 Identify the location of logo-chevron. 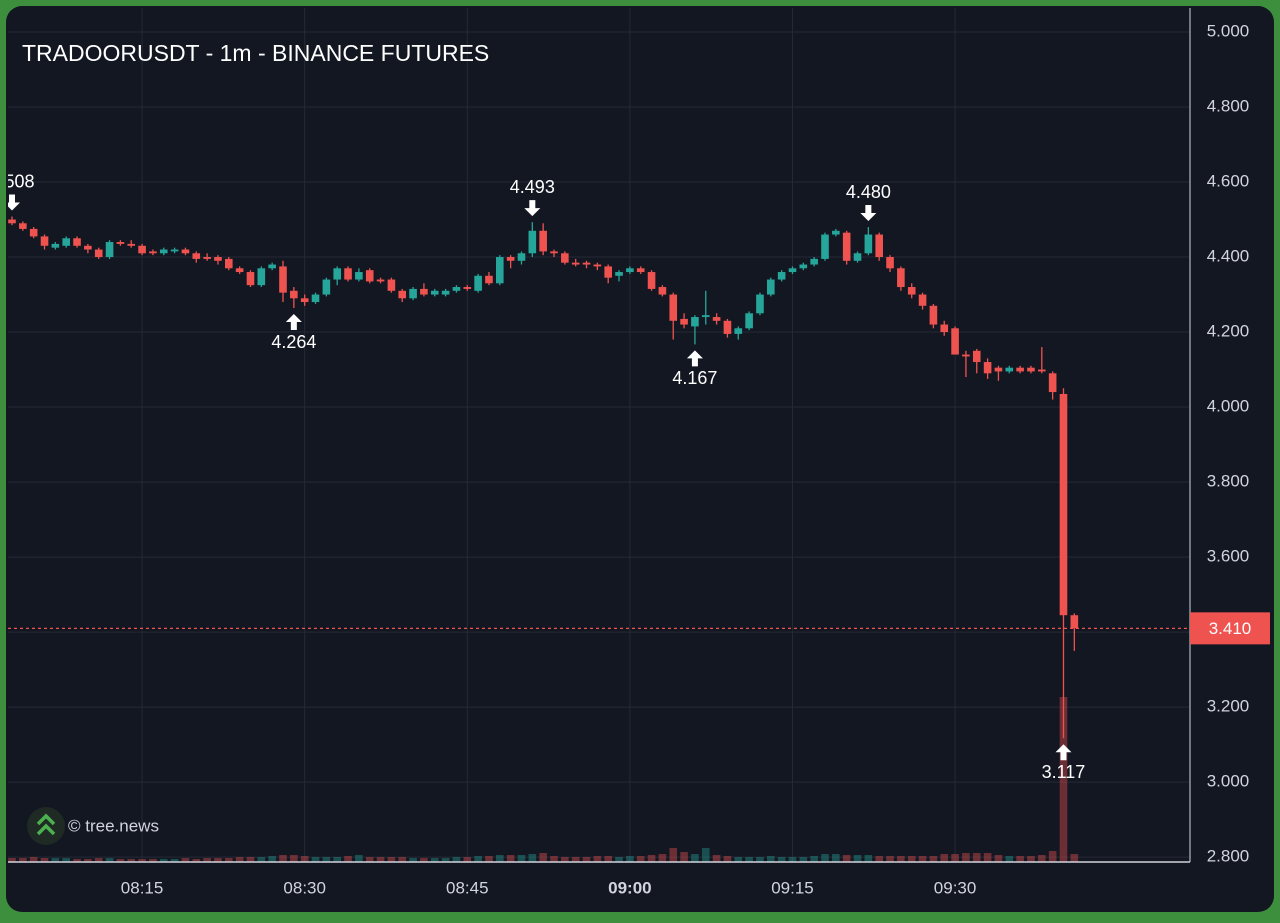
(46, 829).